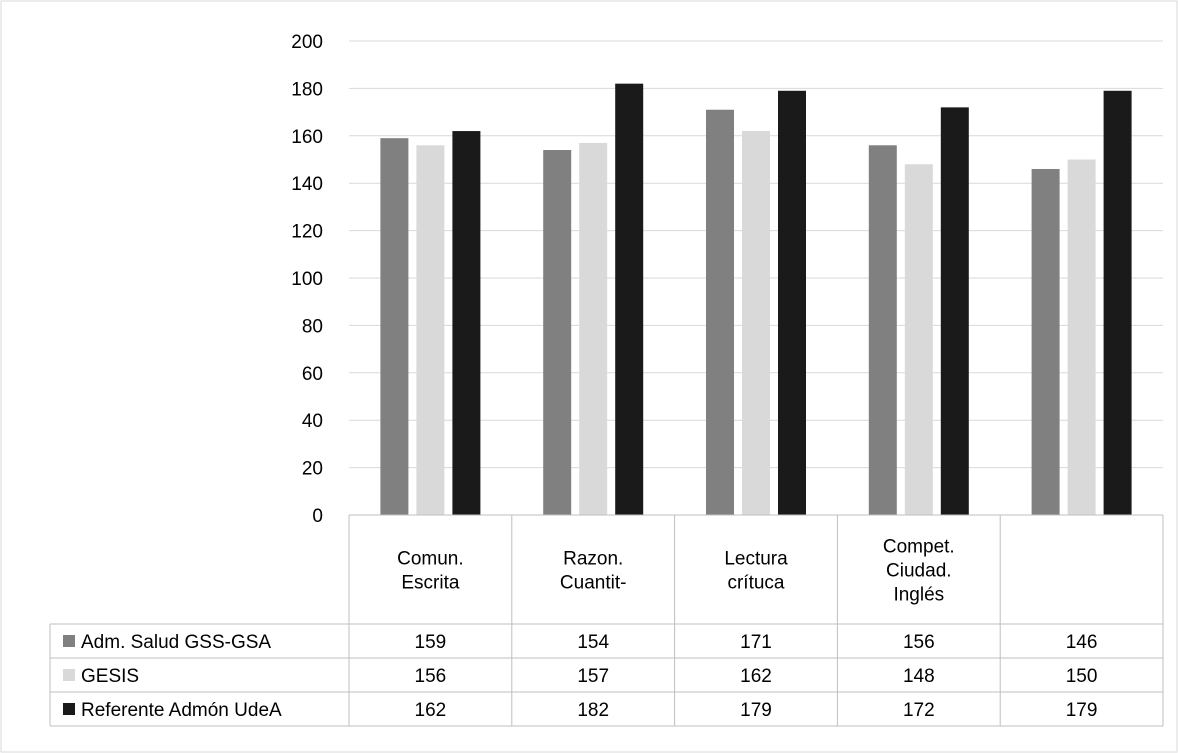  I want to click on category-label: Razon., so click(593, 559).